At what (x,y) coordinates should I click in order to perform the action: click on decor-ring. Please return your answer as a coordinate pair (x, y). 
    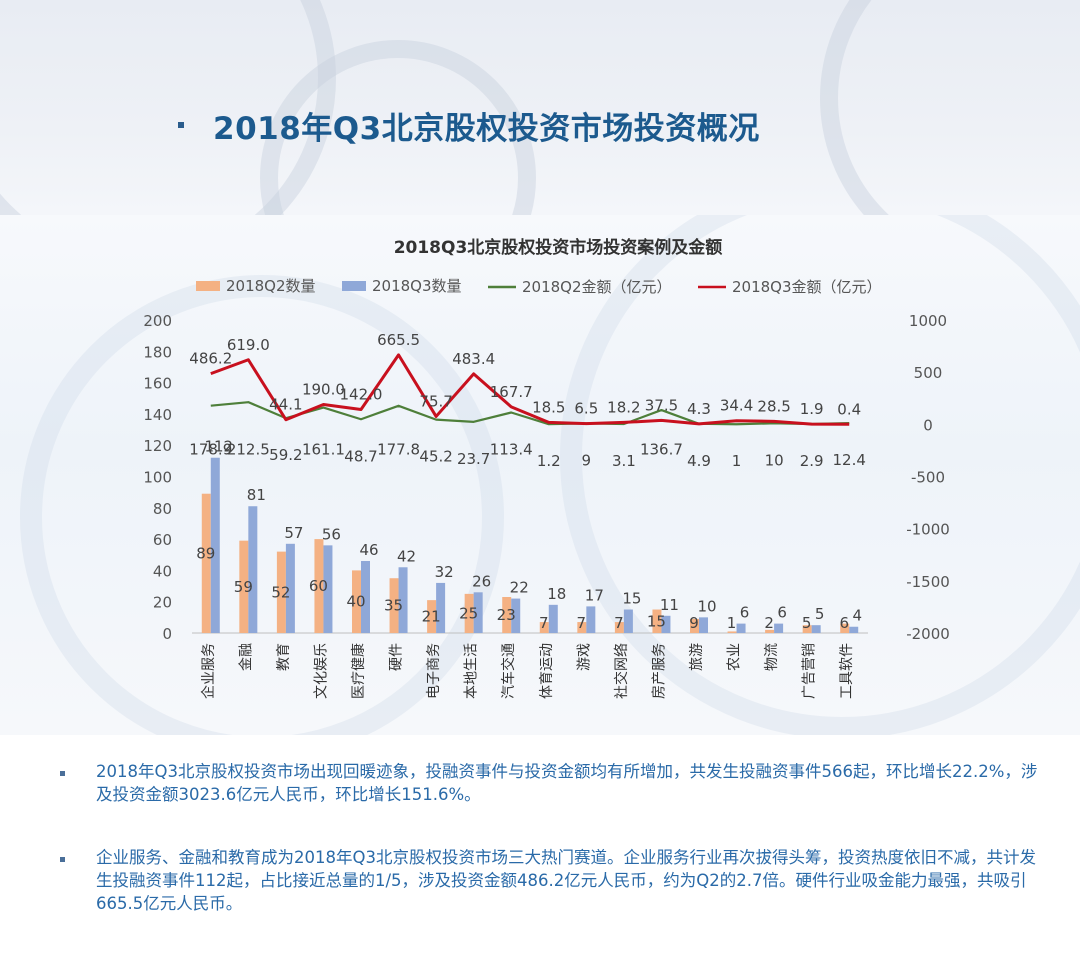
    Looking at the image, I should click on (950, 107).